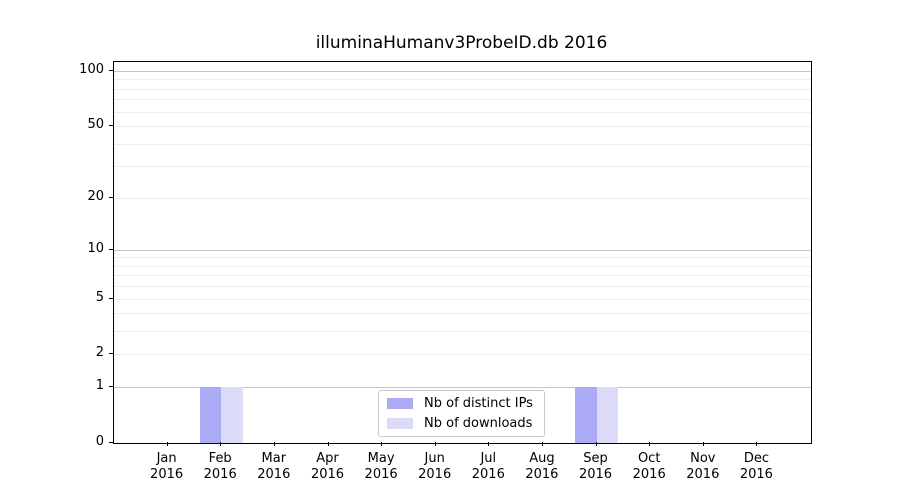  I want to click on x-tick-month: Aug, so click(542, 458).